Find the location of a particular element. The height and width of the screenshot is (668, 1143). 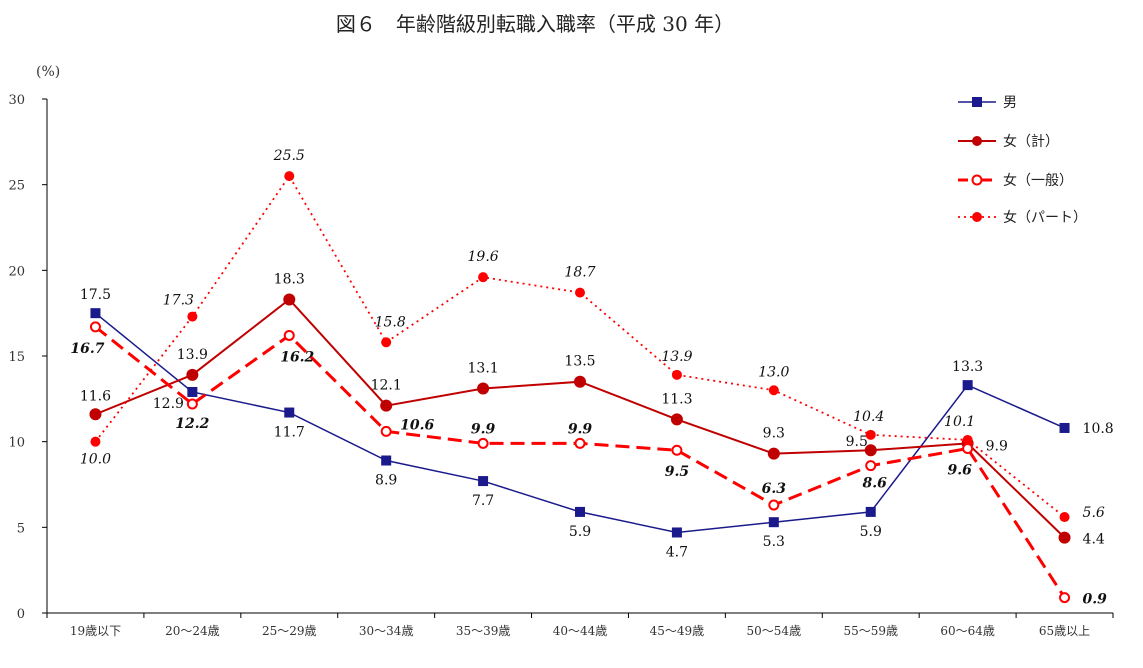

data-label: 17.5 is located at coordinates (95, 295).